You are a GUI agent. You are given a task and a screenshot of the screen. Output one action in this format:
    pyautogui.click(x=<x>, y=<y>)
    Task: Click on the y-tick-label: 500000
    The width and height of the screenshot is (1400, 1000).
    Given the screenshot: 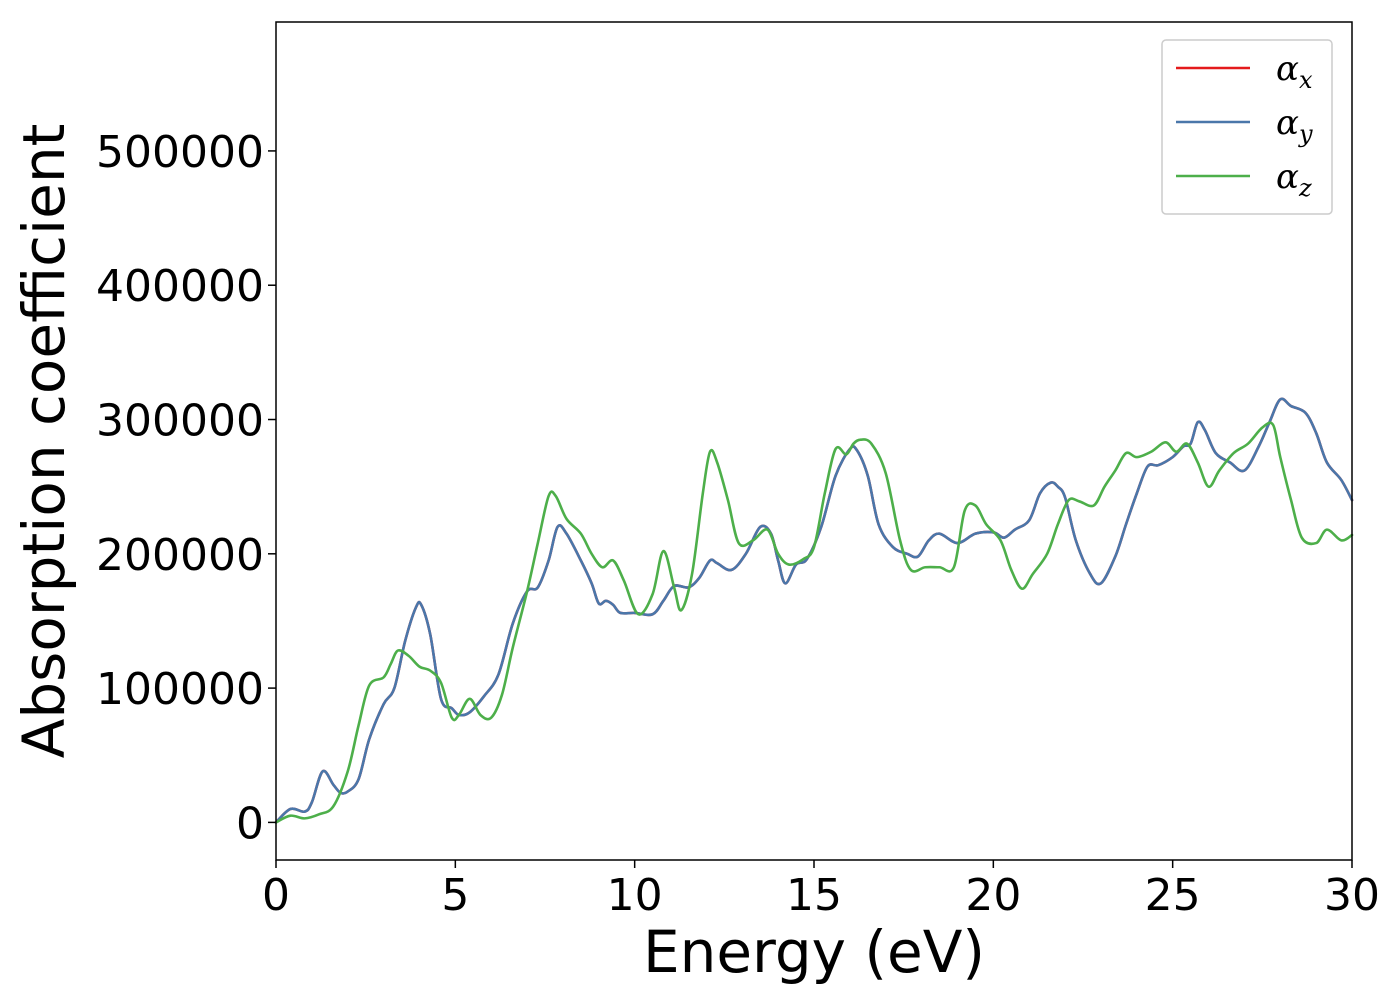 What is the action you would take?
    pyautogui.click(x=180, y=152)
    